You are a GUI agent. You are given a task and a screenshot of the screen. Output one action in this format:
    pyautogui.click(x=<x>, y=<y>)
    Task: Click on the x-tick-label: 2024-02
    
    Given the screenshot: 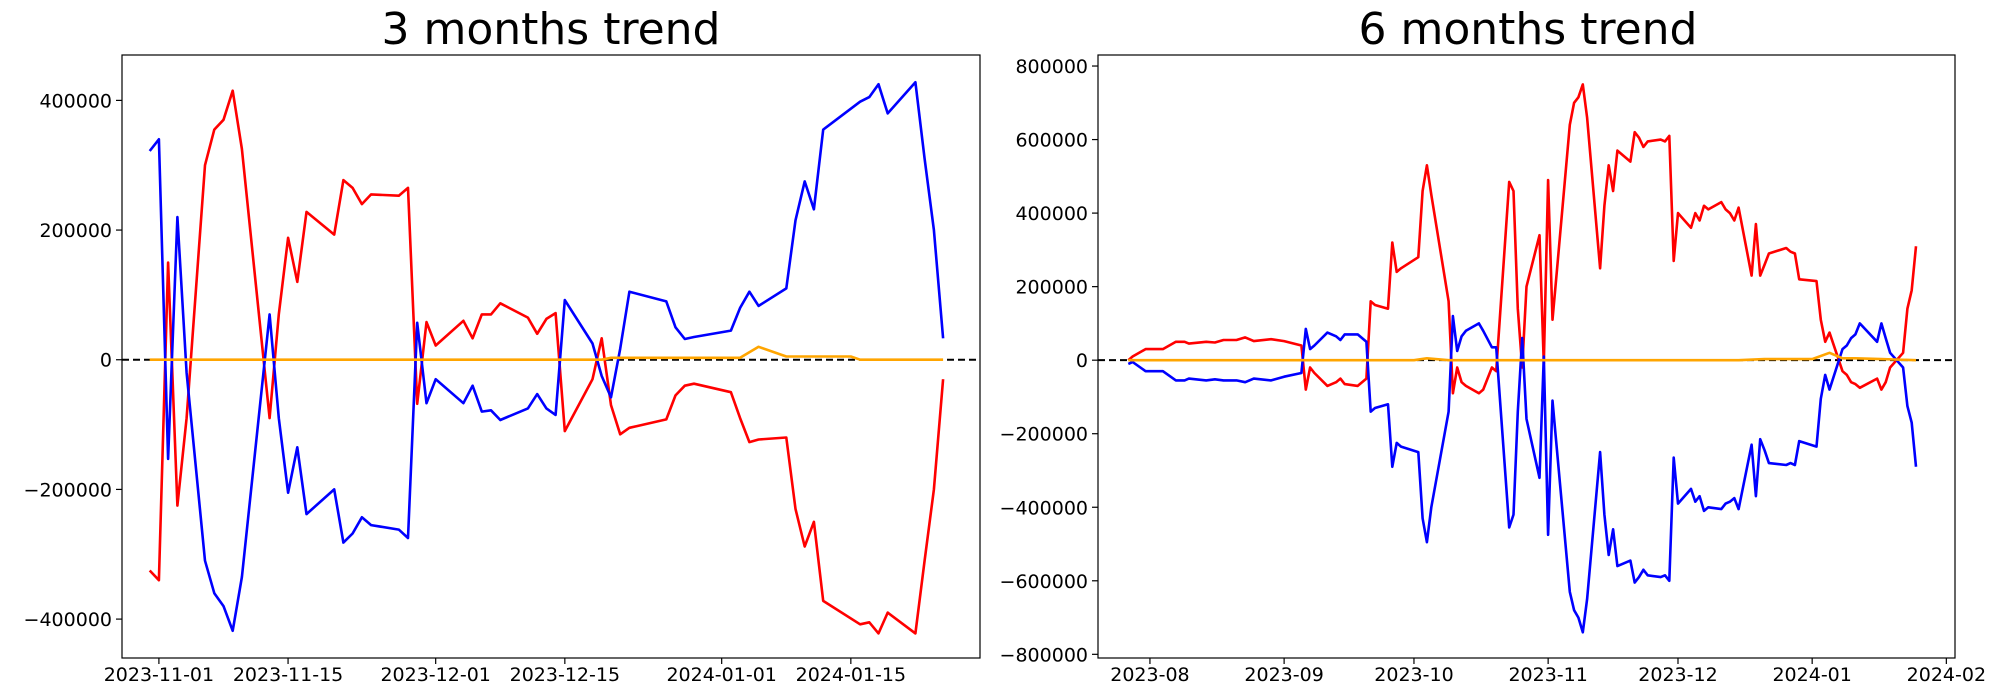 What is the action you would take?
    pyautogui.click(x=1946, y=675)
    